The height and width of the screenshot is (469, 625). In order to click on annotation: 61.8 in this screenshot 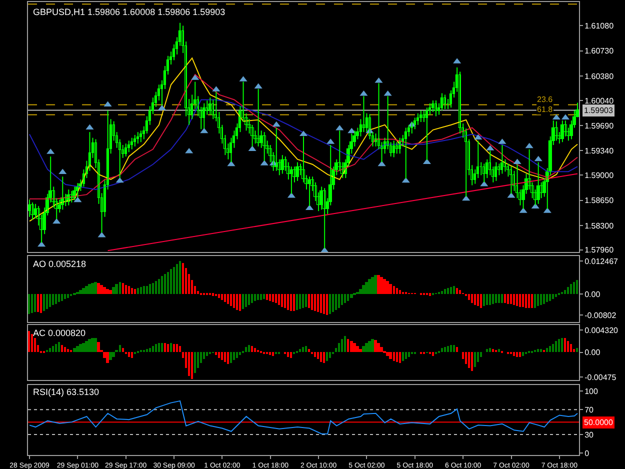, I will do `click(545, 109)`.